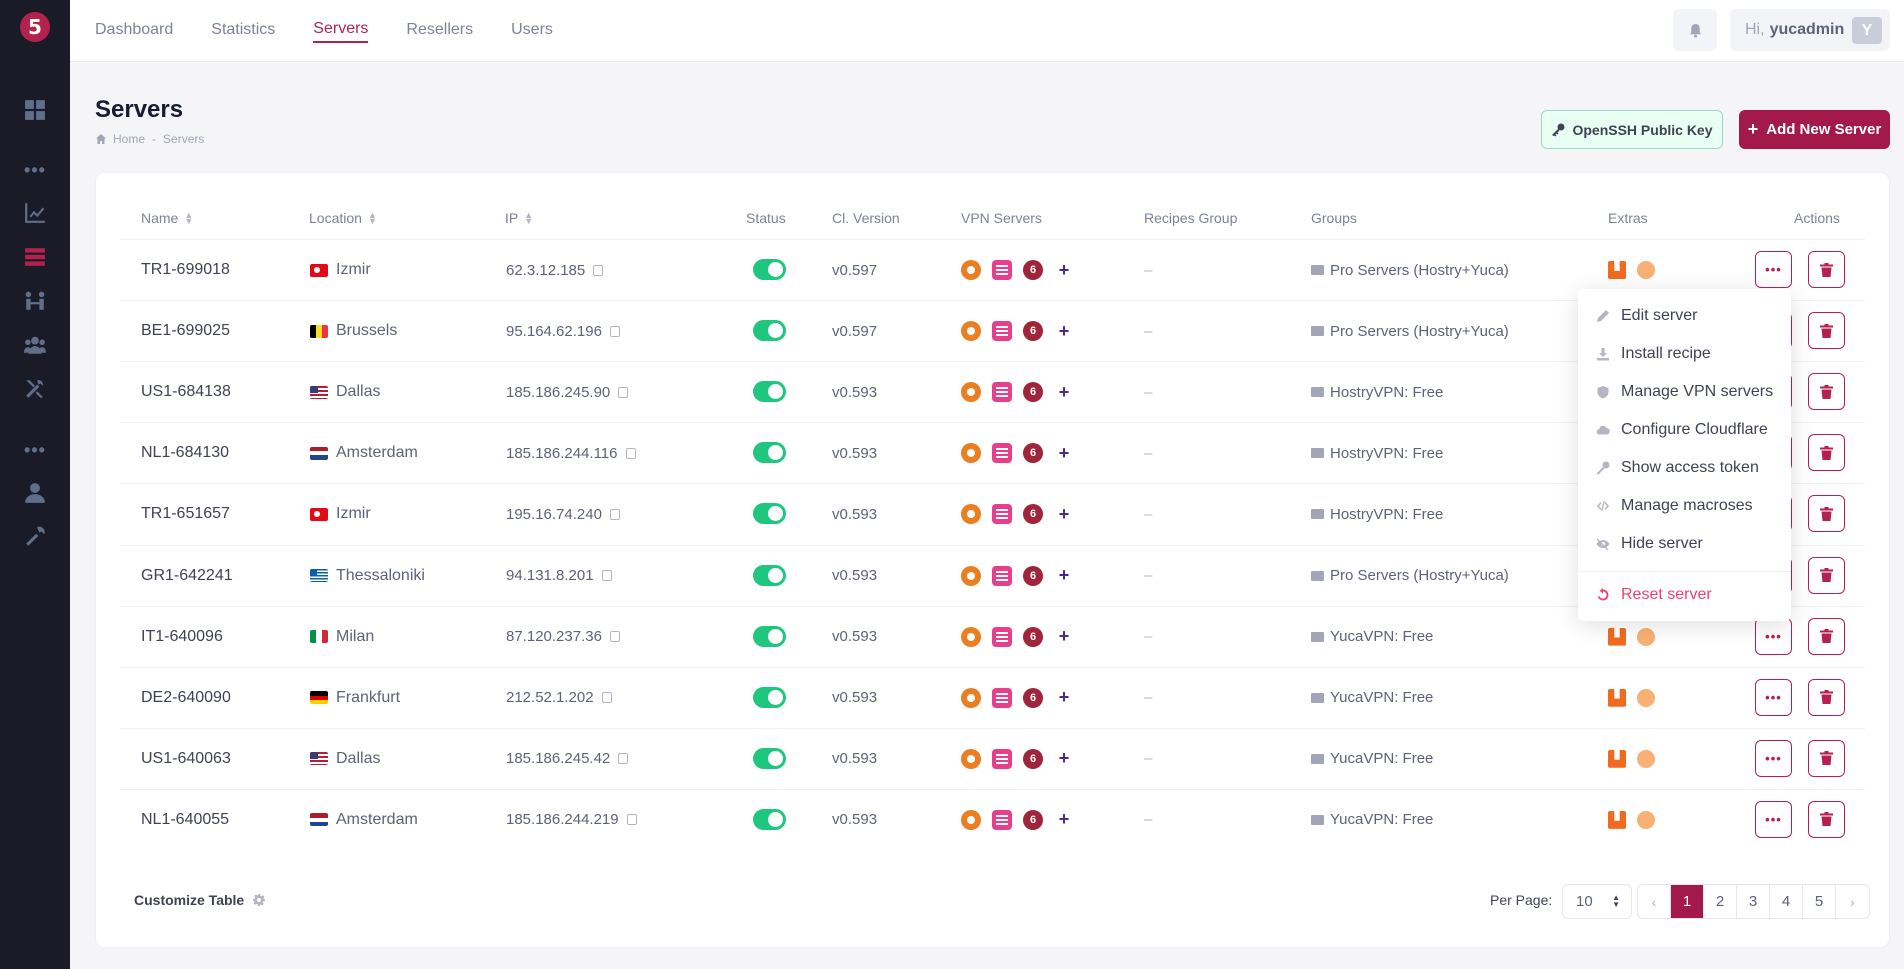 The image size is (1904, 969). I want to click on page-button-4: 4, so click(1786, 901).